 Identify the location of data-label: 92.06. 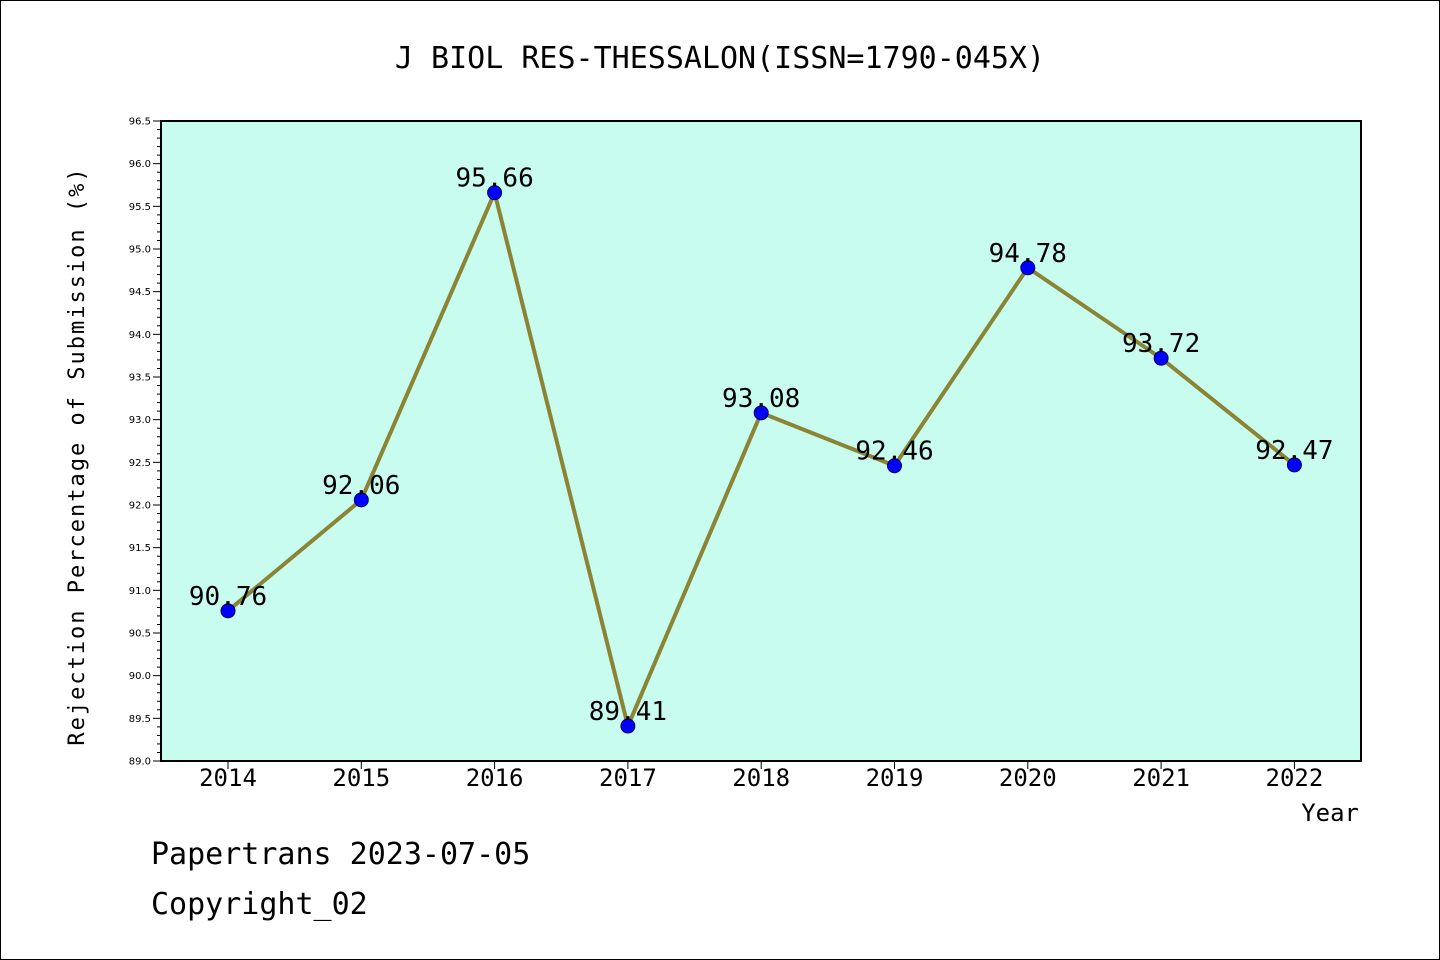
(361, 486).